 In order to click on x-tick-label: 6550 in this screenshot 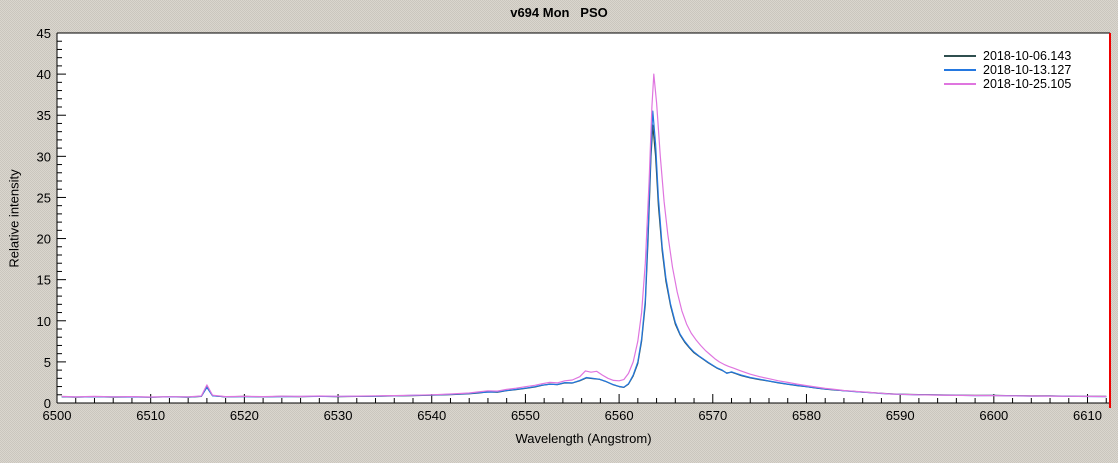, I will do `click(525, 415)`.